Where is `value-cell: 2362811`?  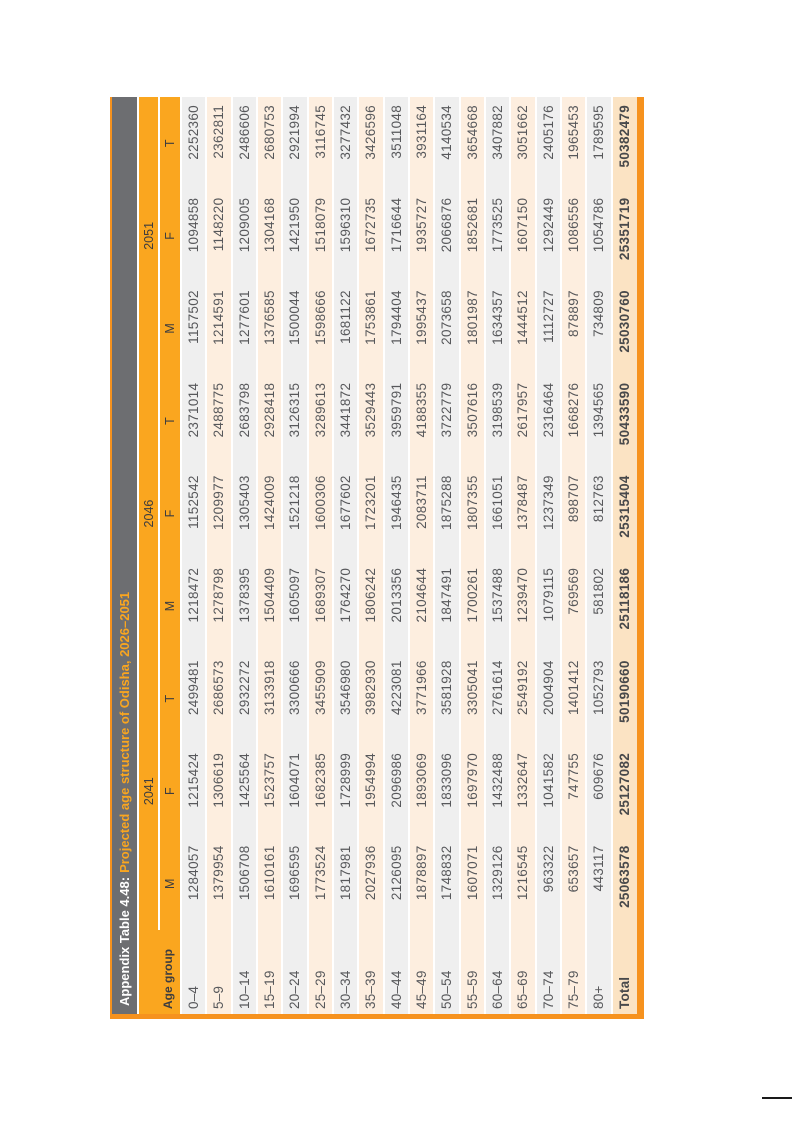 value-cell: 2362811 is located at coordinates (219, 143).